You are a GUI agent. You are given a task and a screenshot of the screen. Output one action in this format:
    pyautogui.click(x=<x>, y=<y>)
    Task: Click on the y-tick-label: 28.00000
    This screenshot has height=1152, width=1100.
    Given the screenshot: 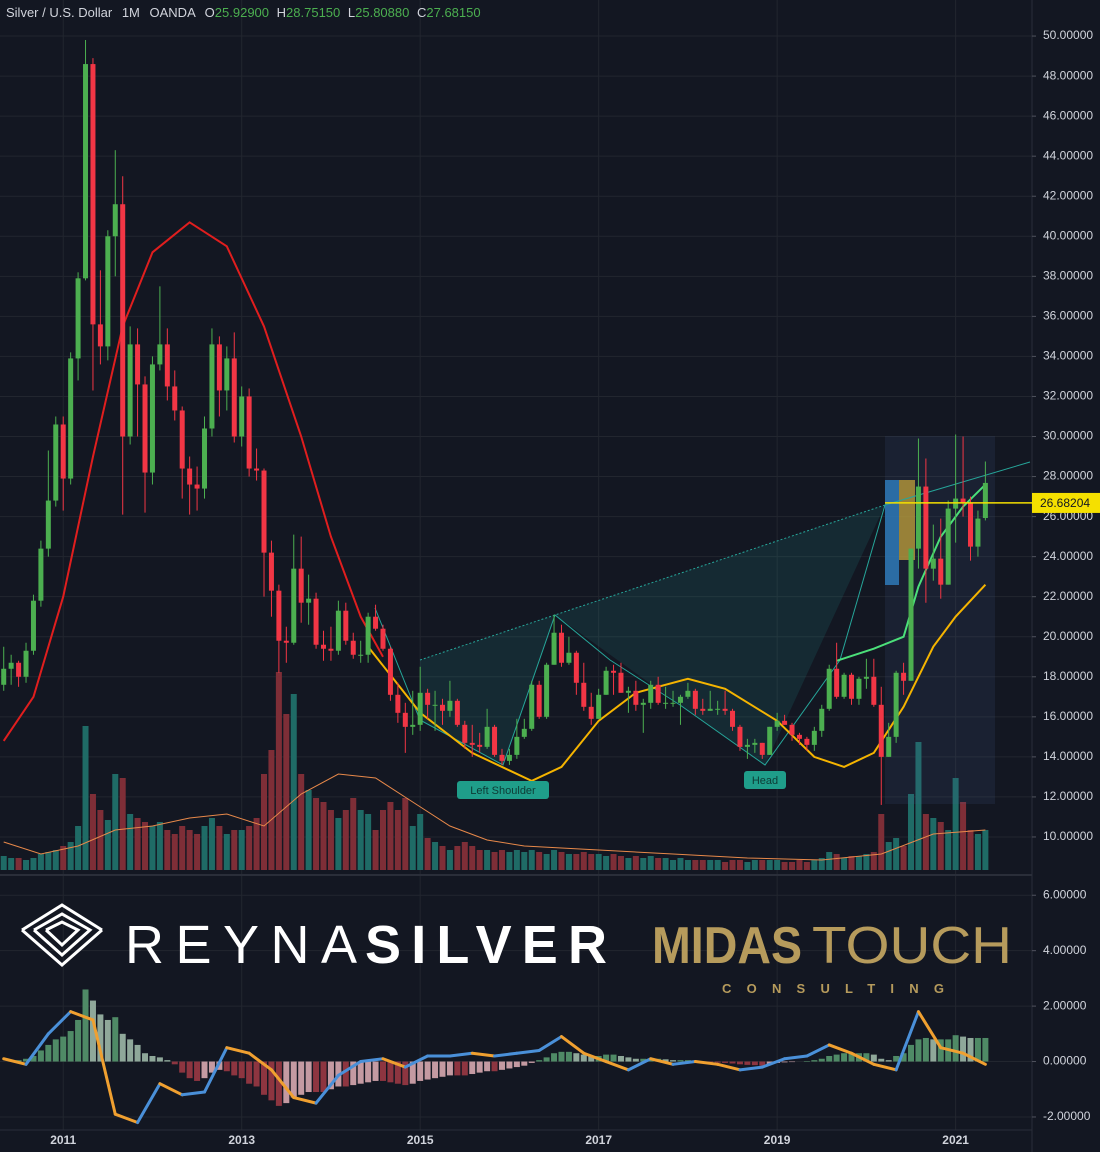 What is the action you would take?
    pyautogui.click(x=1068, y=476)
    